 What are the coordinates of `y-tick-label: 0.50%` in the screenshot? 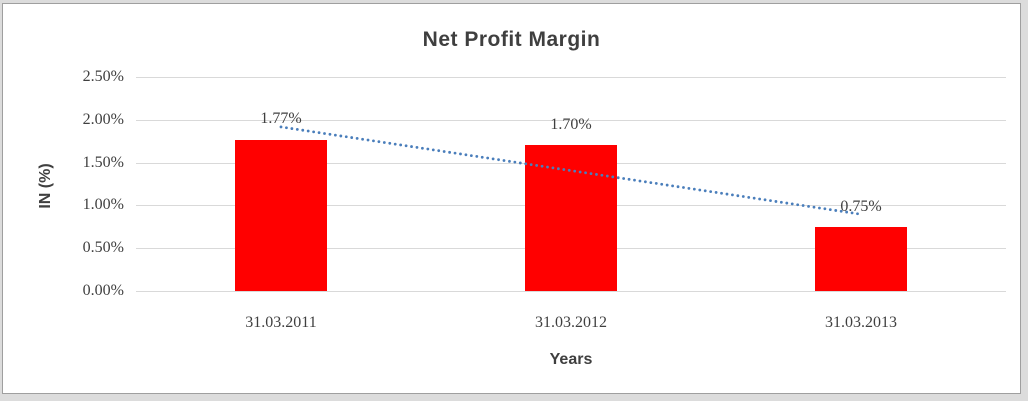 It's located at (103, 248).